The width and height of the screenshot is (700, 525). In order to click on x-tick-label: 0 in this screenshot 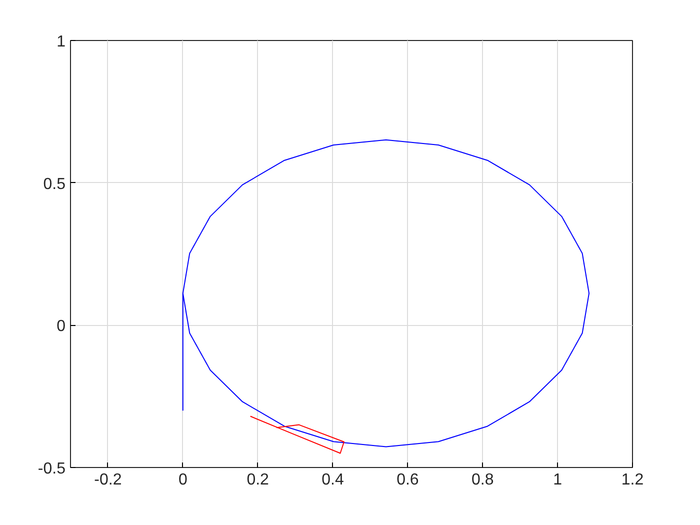, I will do `click(183, 480)`.